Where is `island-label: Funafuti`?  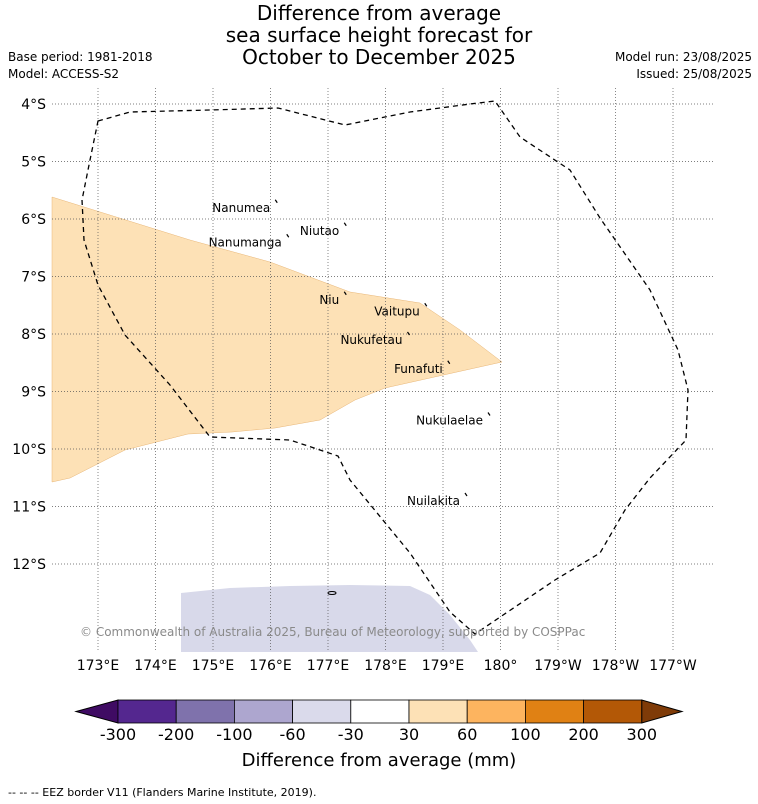 island-label: Funafuti is located at coordinates (418, 369).